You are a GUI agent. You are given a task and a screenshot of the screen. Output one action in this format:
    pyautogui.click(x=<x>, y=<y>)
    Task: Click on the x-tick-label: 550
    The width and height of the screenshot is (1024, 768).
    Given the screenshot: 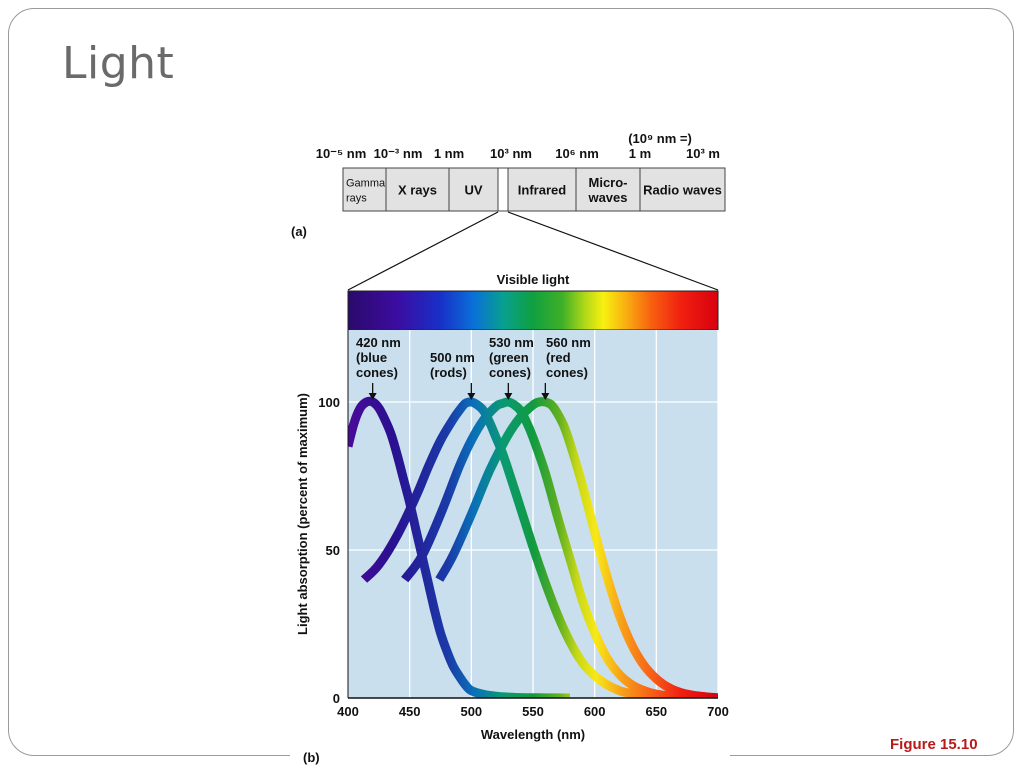 What is the action you would take?
    pyautogui.click(x=533, y=711)
    